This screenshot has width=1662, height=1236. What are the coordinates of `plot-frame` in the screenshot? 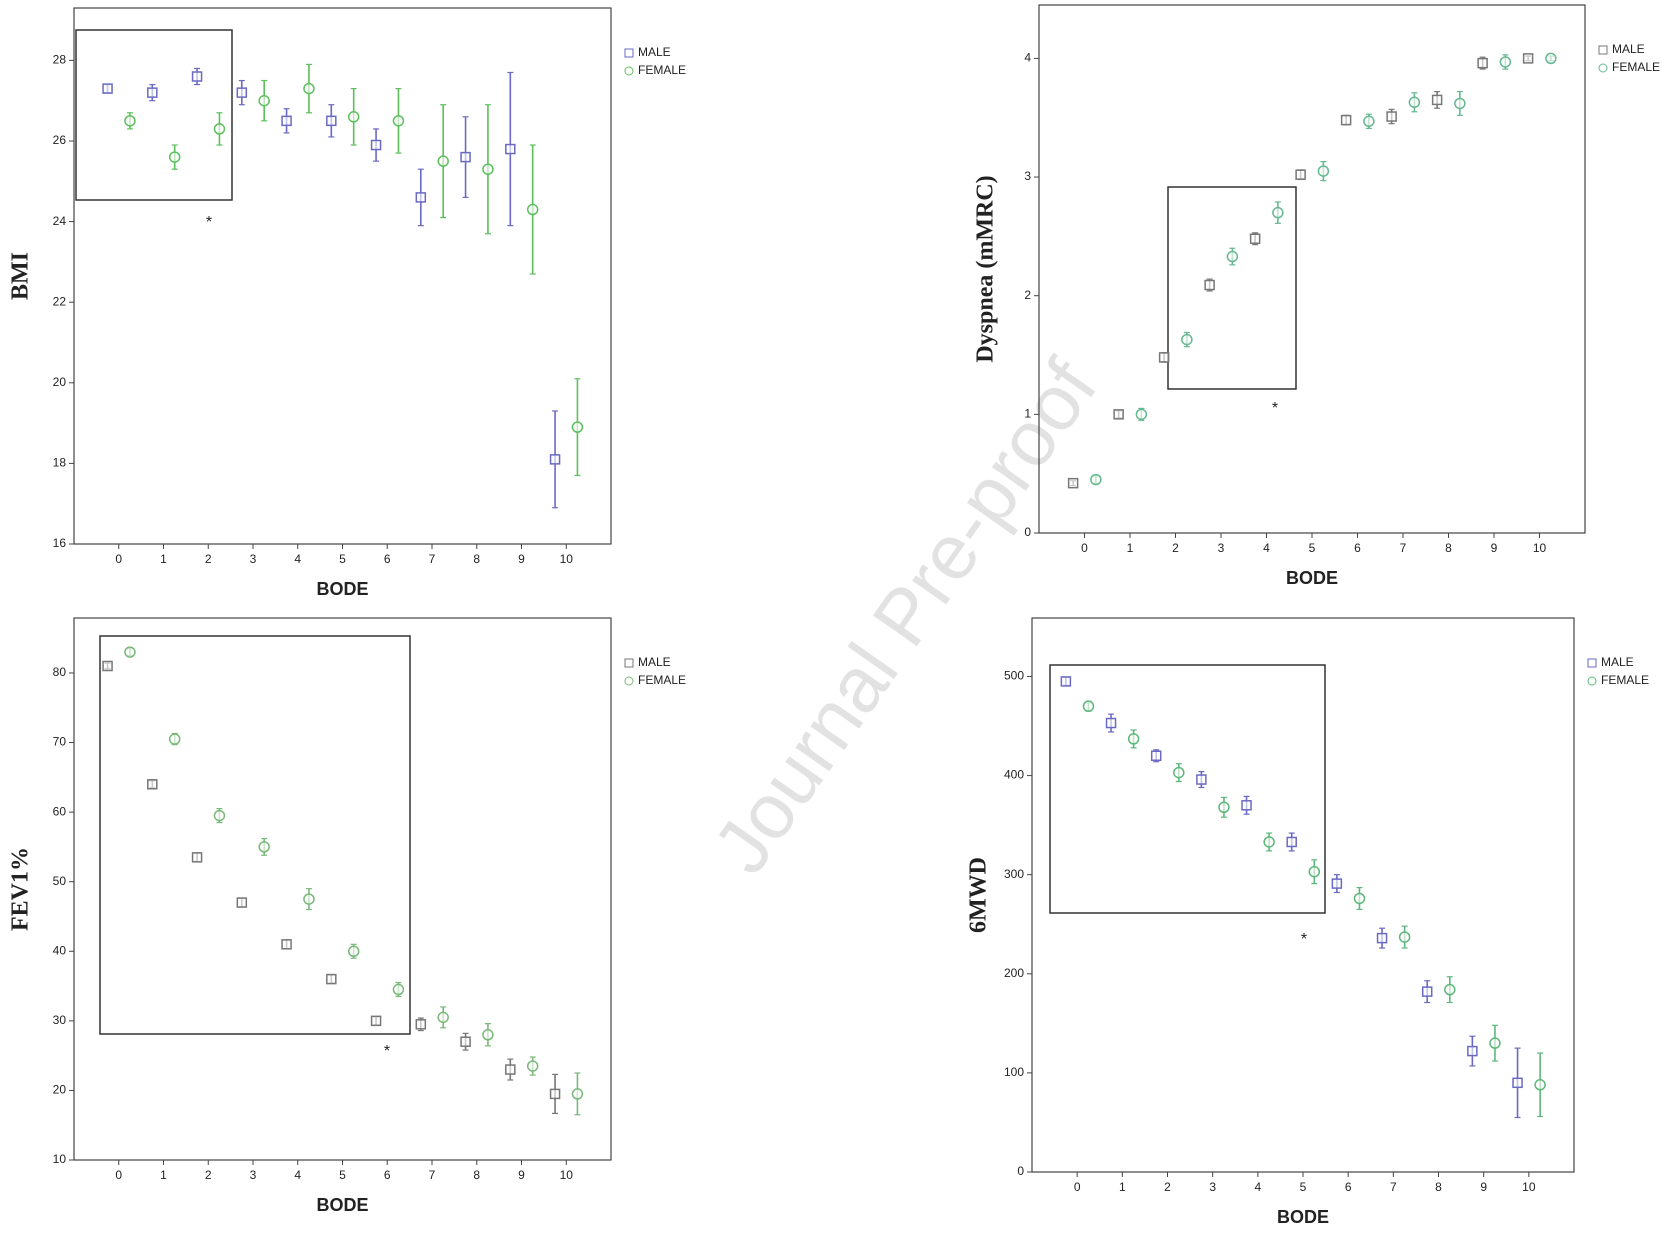 It's located at (1303, 895).